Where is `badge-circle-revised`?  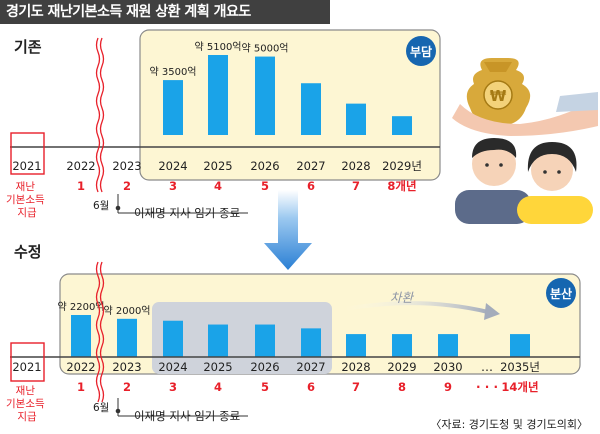 badge-circle-revised is located at coordinates (561, 293).